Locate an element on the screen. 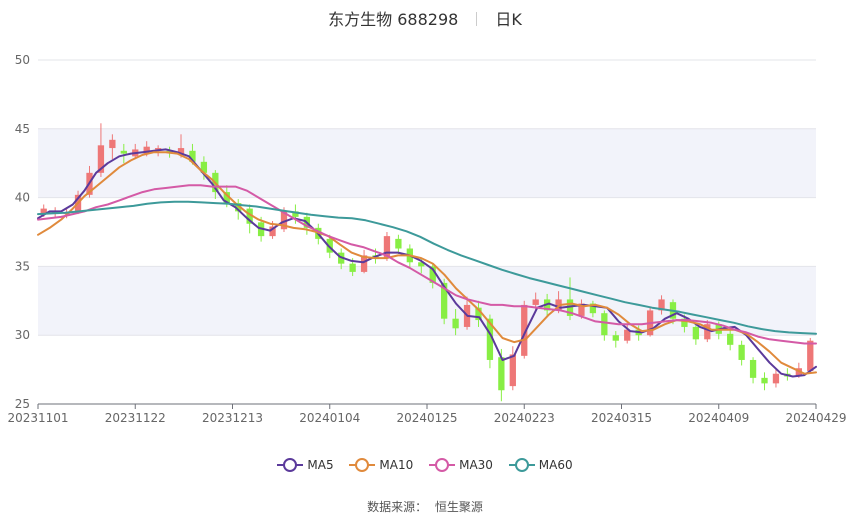 Image resolution: width=850 pixels, height=517 pixels. y-tick-label: 30 is located at coordinates (22, 335).